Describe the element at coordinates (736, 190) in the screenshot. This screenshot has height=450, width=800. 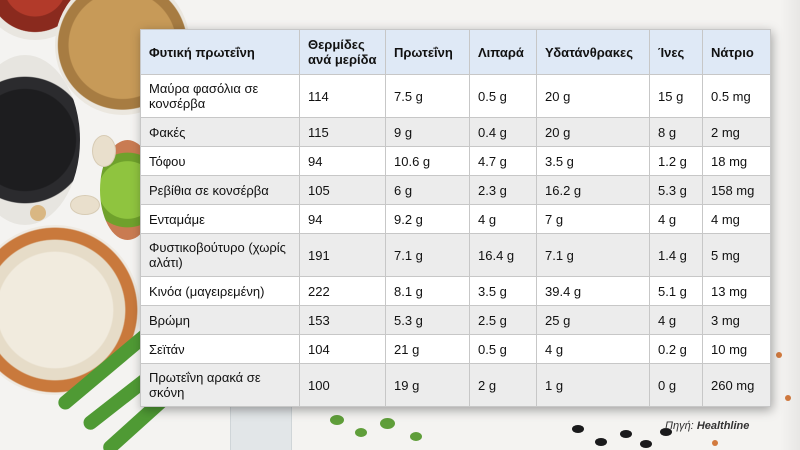
I see `cell-sodium: 158 mg` at that location.